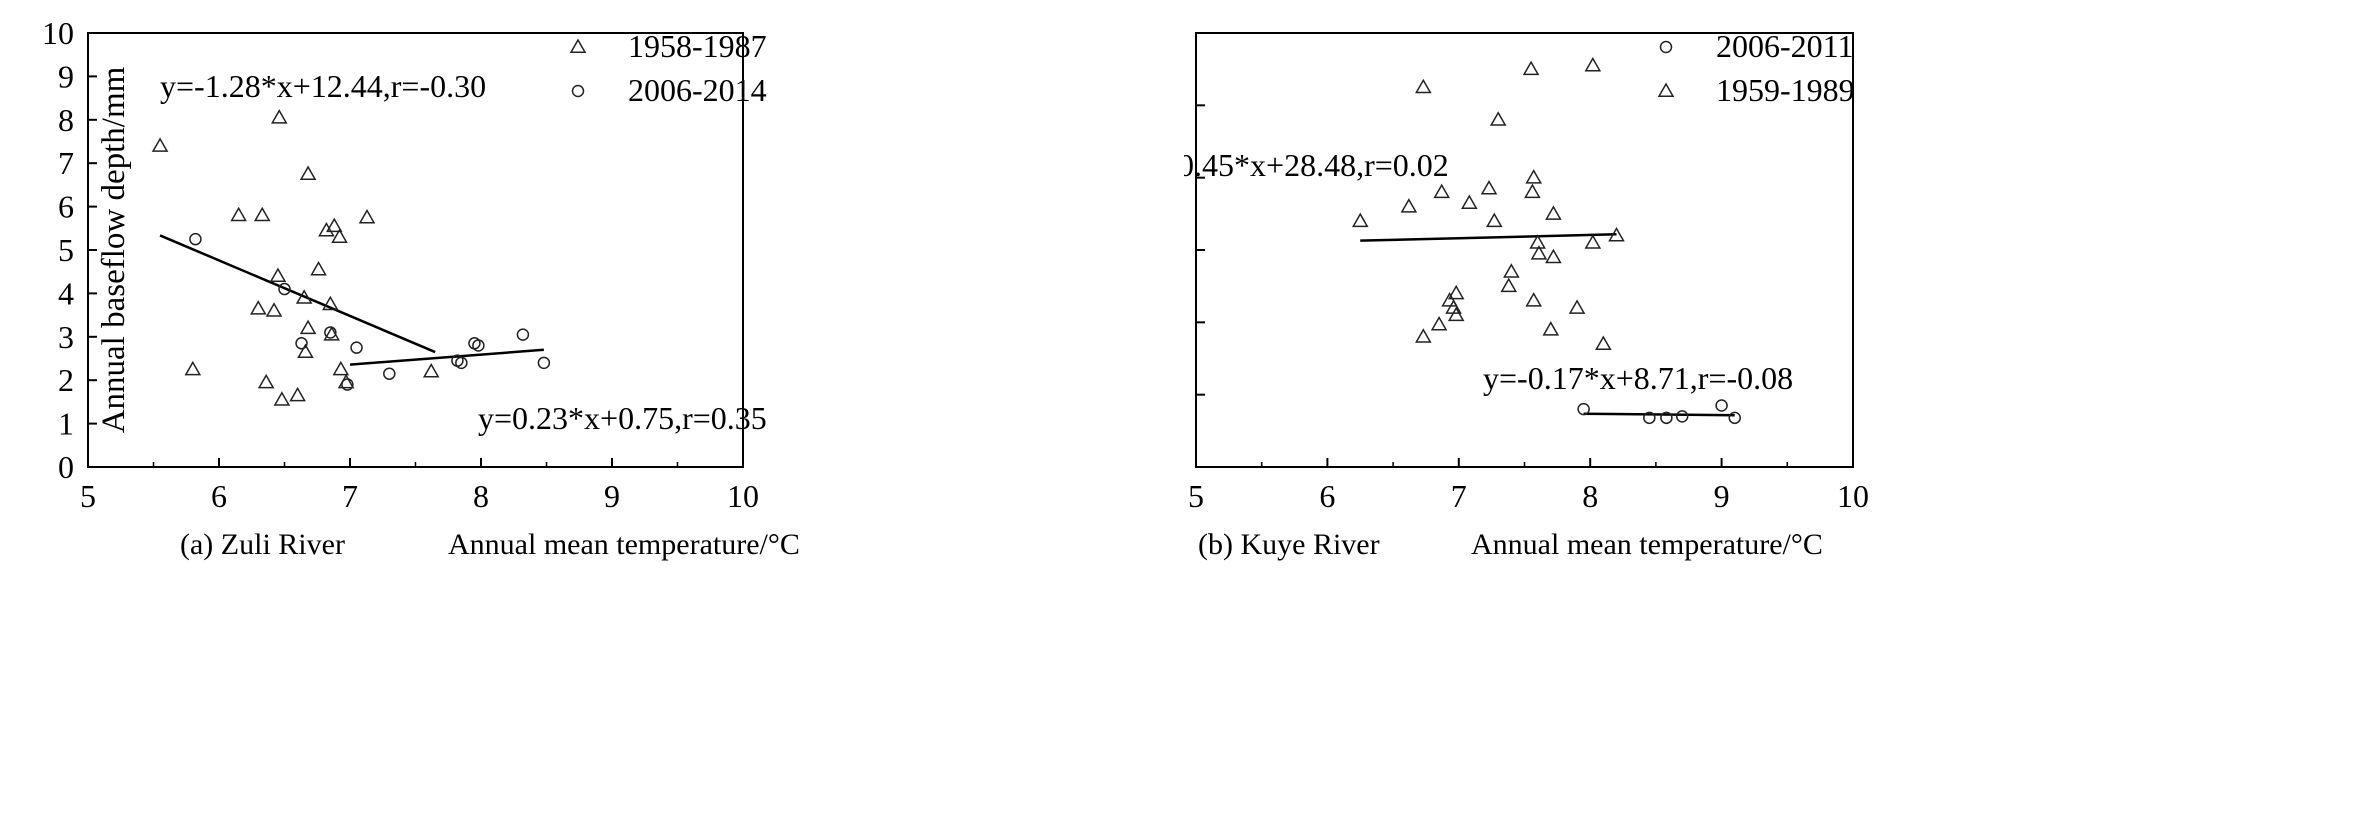 This screenshot has height=837, width=2369. I want to click on y-tick-label: 10, so click(58, 33).